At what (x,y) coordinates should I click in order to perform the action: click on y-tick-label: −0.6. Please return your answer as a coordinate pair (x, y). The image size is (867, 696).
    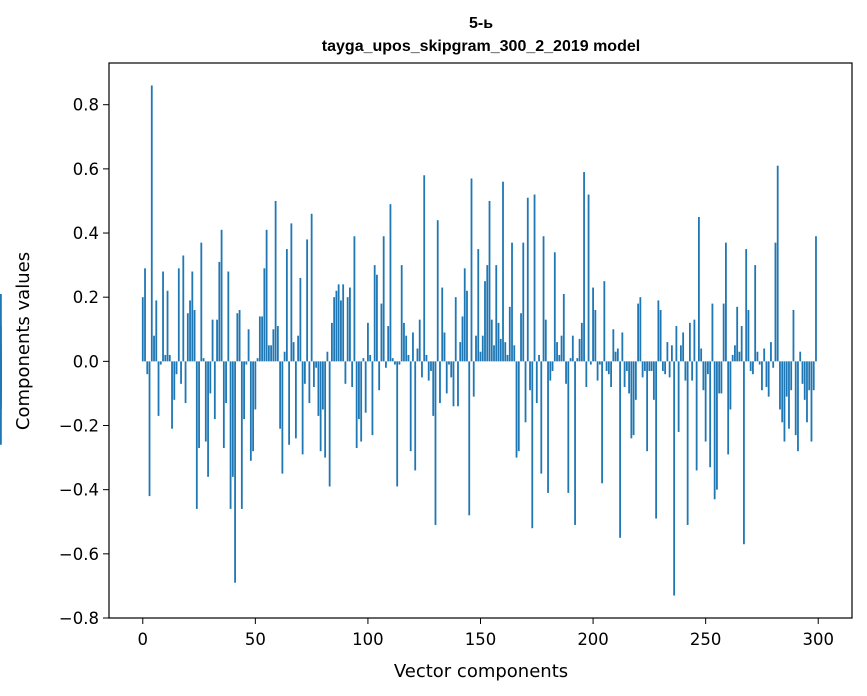
    Looking at the image, I should click on (79, 554).